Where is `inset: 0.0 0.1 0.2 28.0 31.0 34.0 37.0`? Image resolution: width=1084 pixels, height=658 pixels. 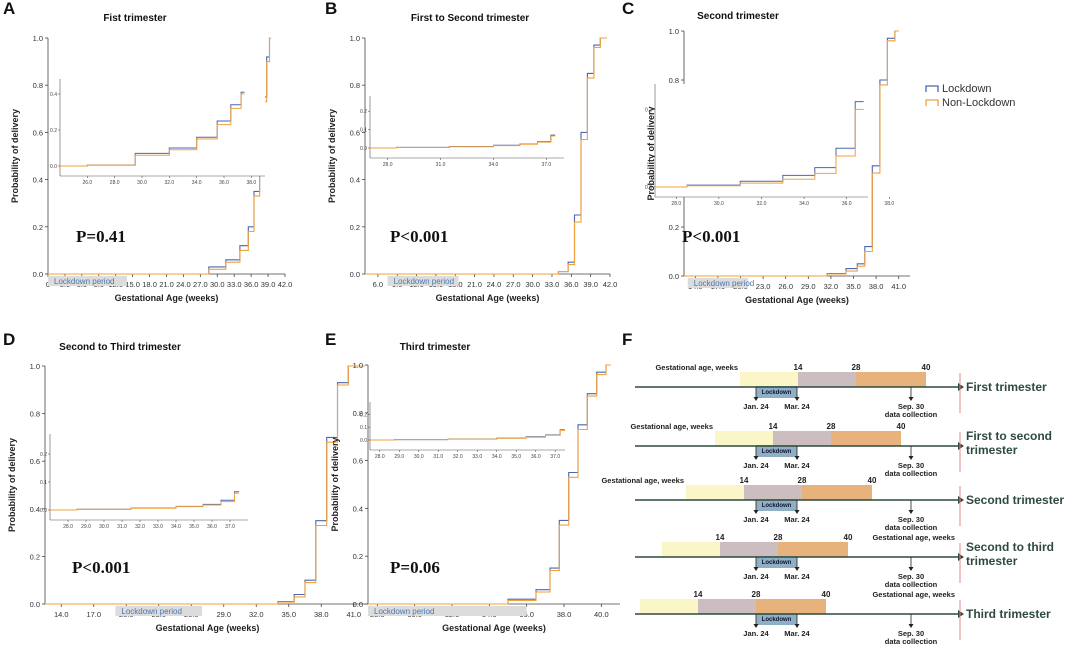
inset: 0.0 0.1 0.2 28.0 31.0 34.0 37.0 is located at coordinates (462, 132).